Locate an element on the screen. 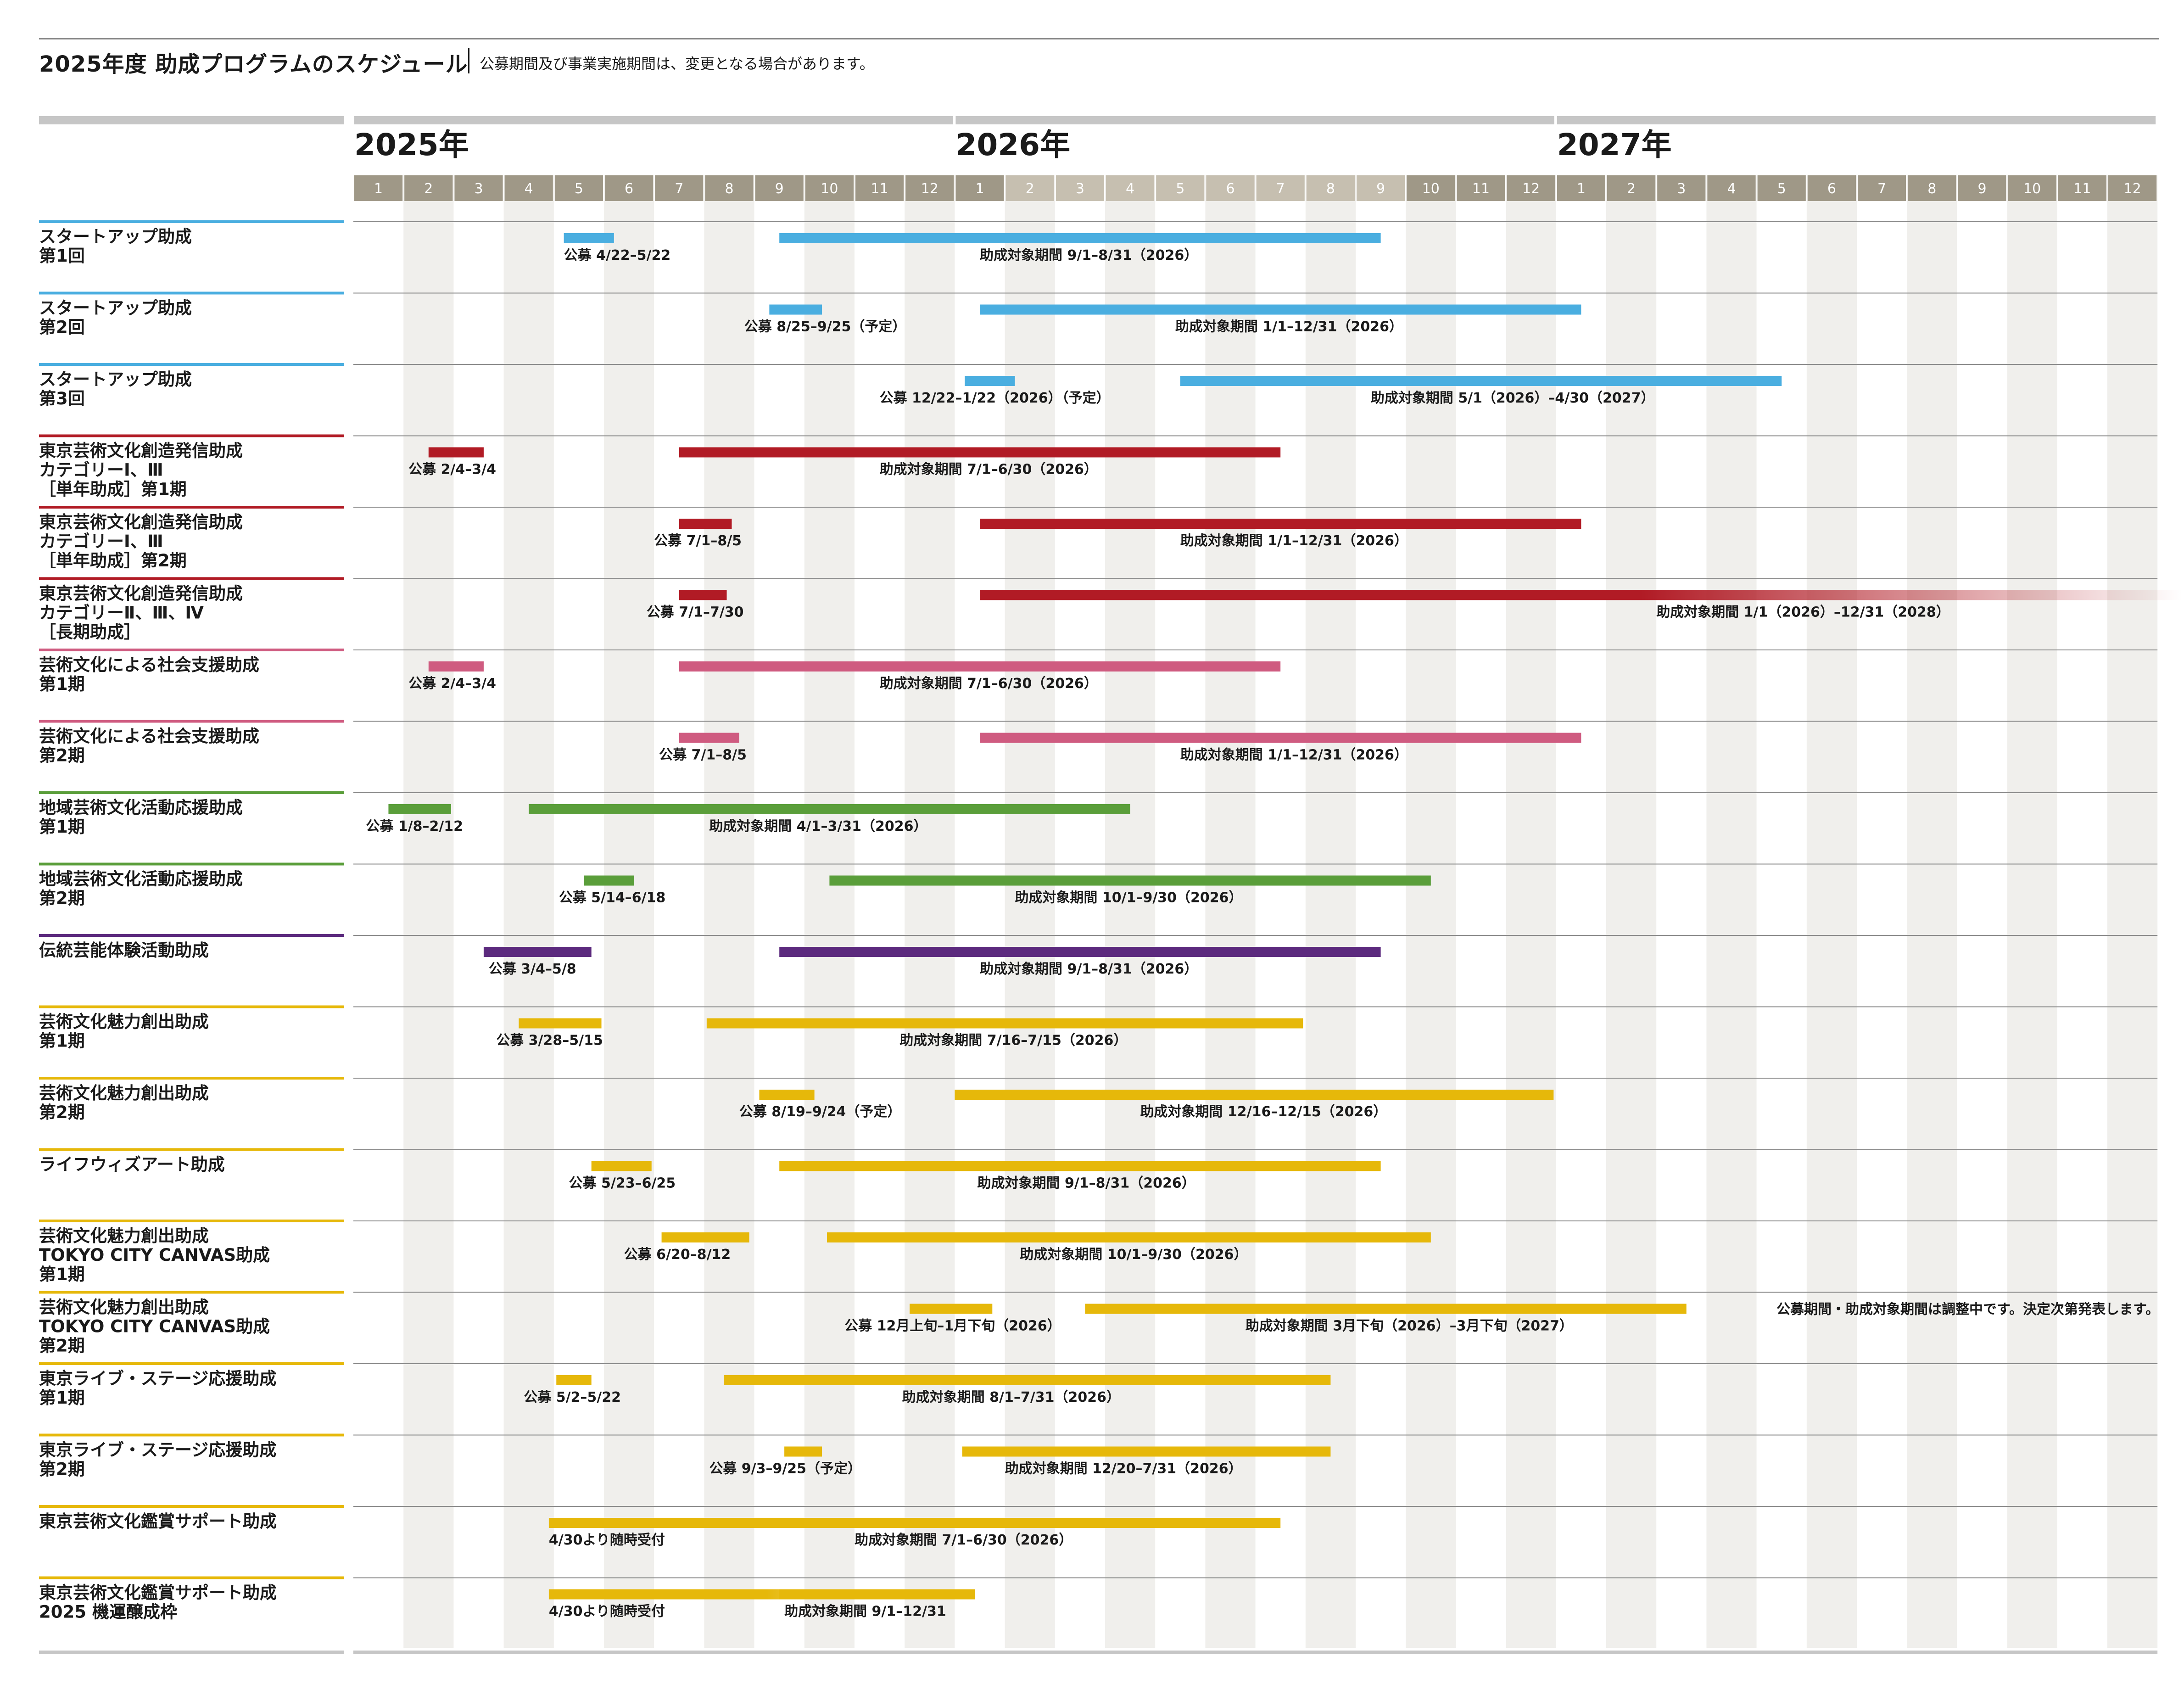 Image resolution: width=2184 pixels, height=1690 pixels. title-separator is located at coordinates (468, 60).